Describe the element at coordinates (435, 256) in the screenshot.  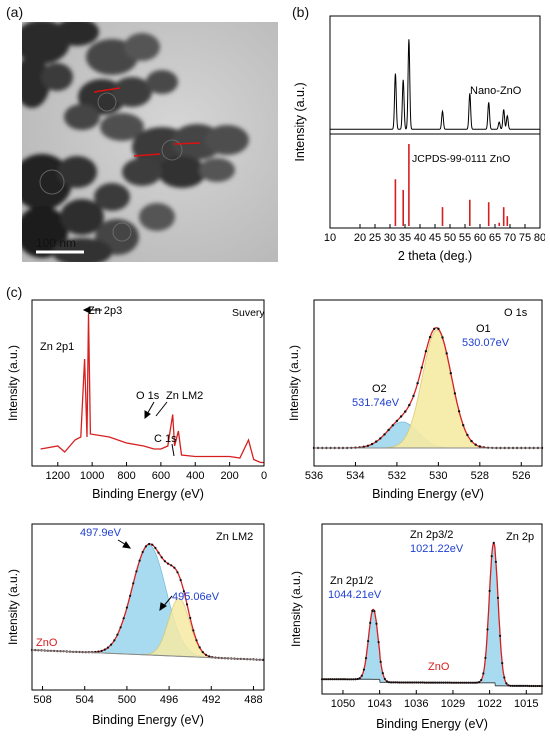
I see `xrd-x-label: 2 theta (deg.)` at that location.